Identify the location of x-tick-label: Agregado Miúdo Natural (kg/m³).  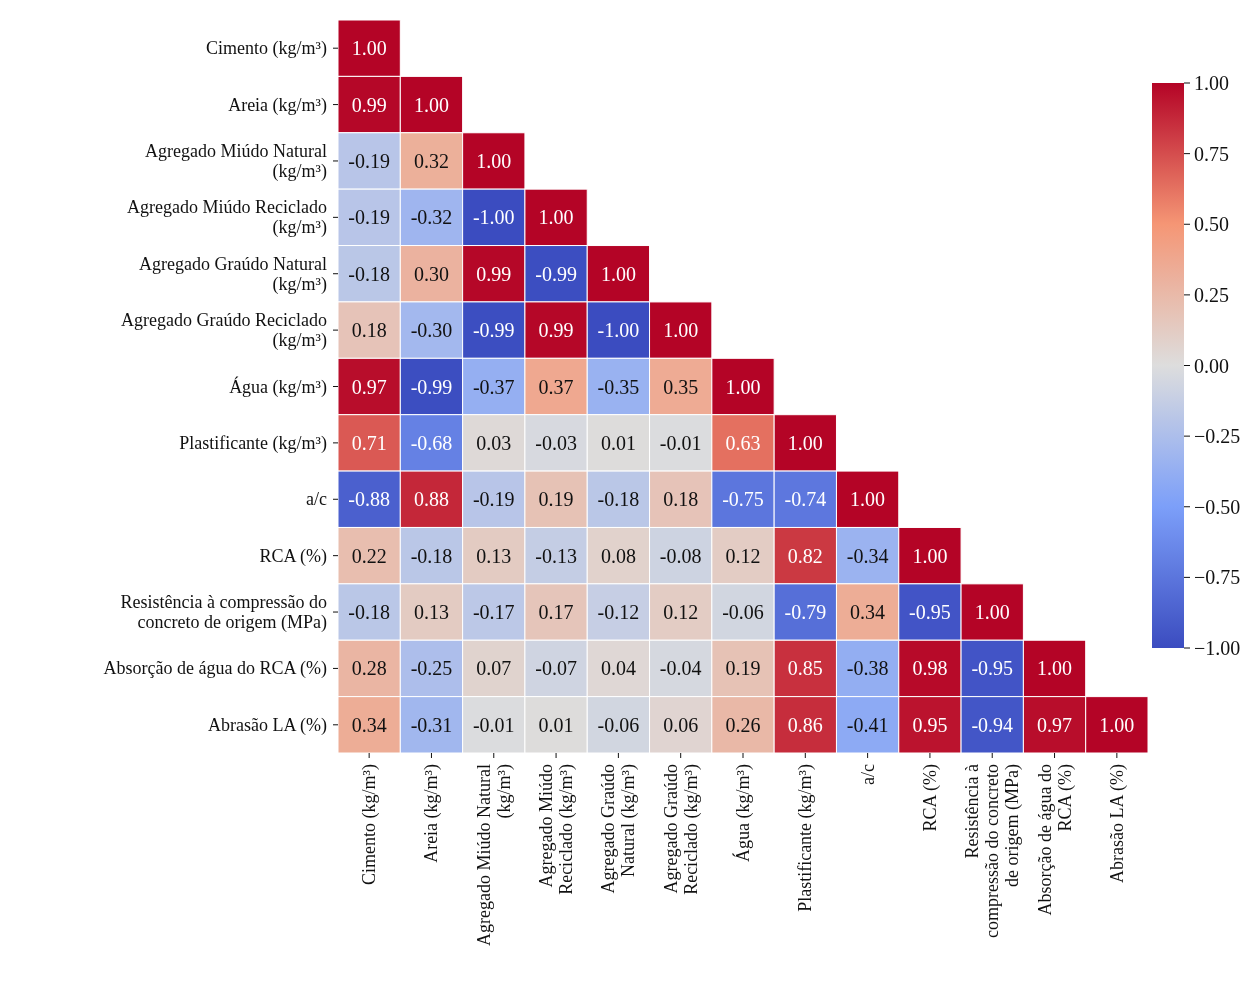
(494, 855).